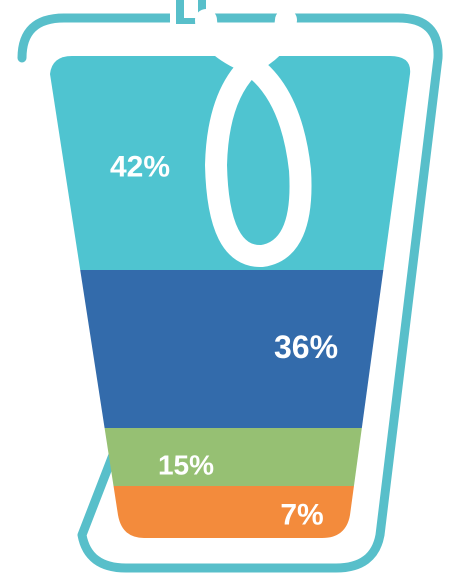  Describe the element at coordinates (230, 512) in the screenshot. I see `segment-7-bar` at that location.